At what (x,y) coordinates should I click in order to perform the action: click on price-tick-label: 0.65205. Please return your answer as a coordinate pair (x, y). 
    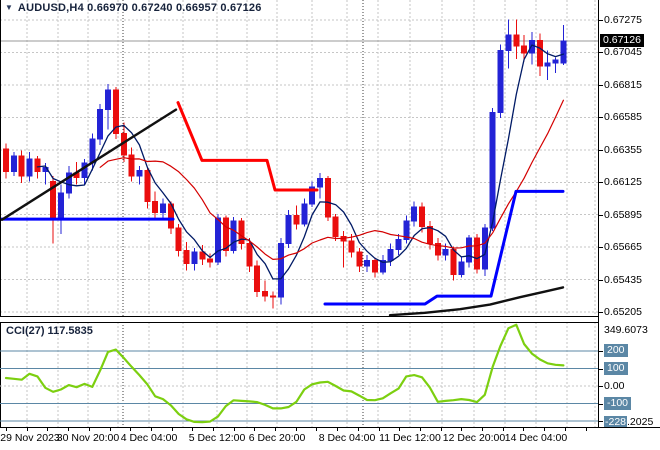
    Looking at the image, I should click on (623, 312).